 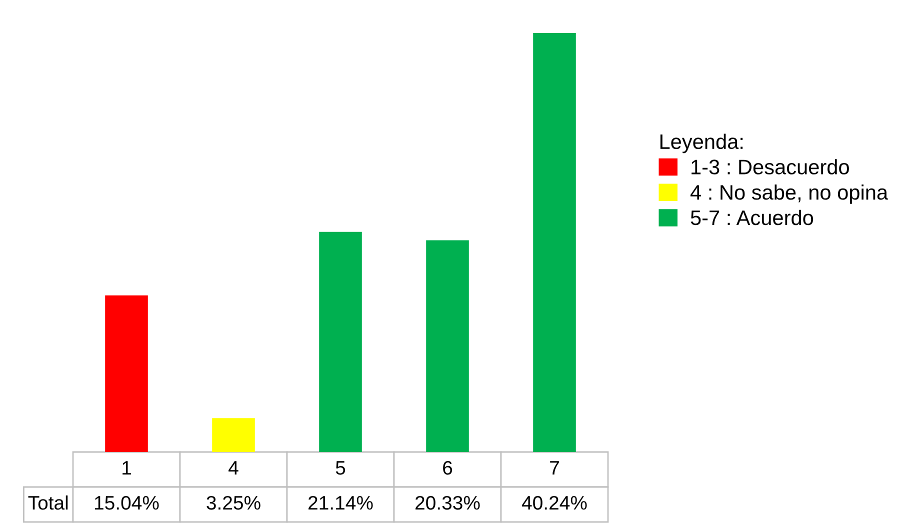 What do you see at coordinates (554, 503) in the screenshot?
I see `data-label: 40.24%` at bounding box center [554, 503].